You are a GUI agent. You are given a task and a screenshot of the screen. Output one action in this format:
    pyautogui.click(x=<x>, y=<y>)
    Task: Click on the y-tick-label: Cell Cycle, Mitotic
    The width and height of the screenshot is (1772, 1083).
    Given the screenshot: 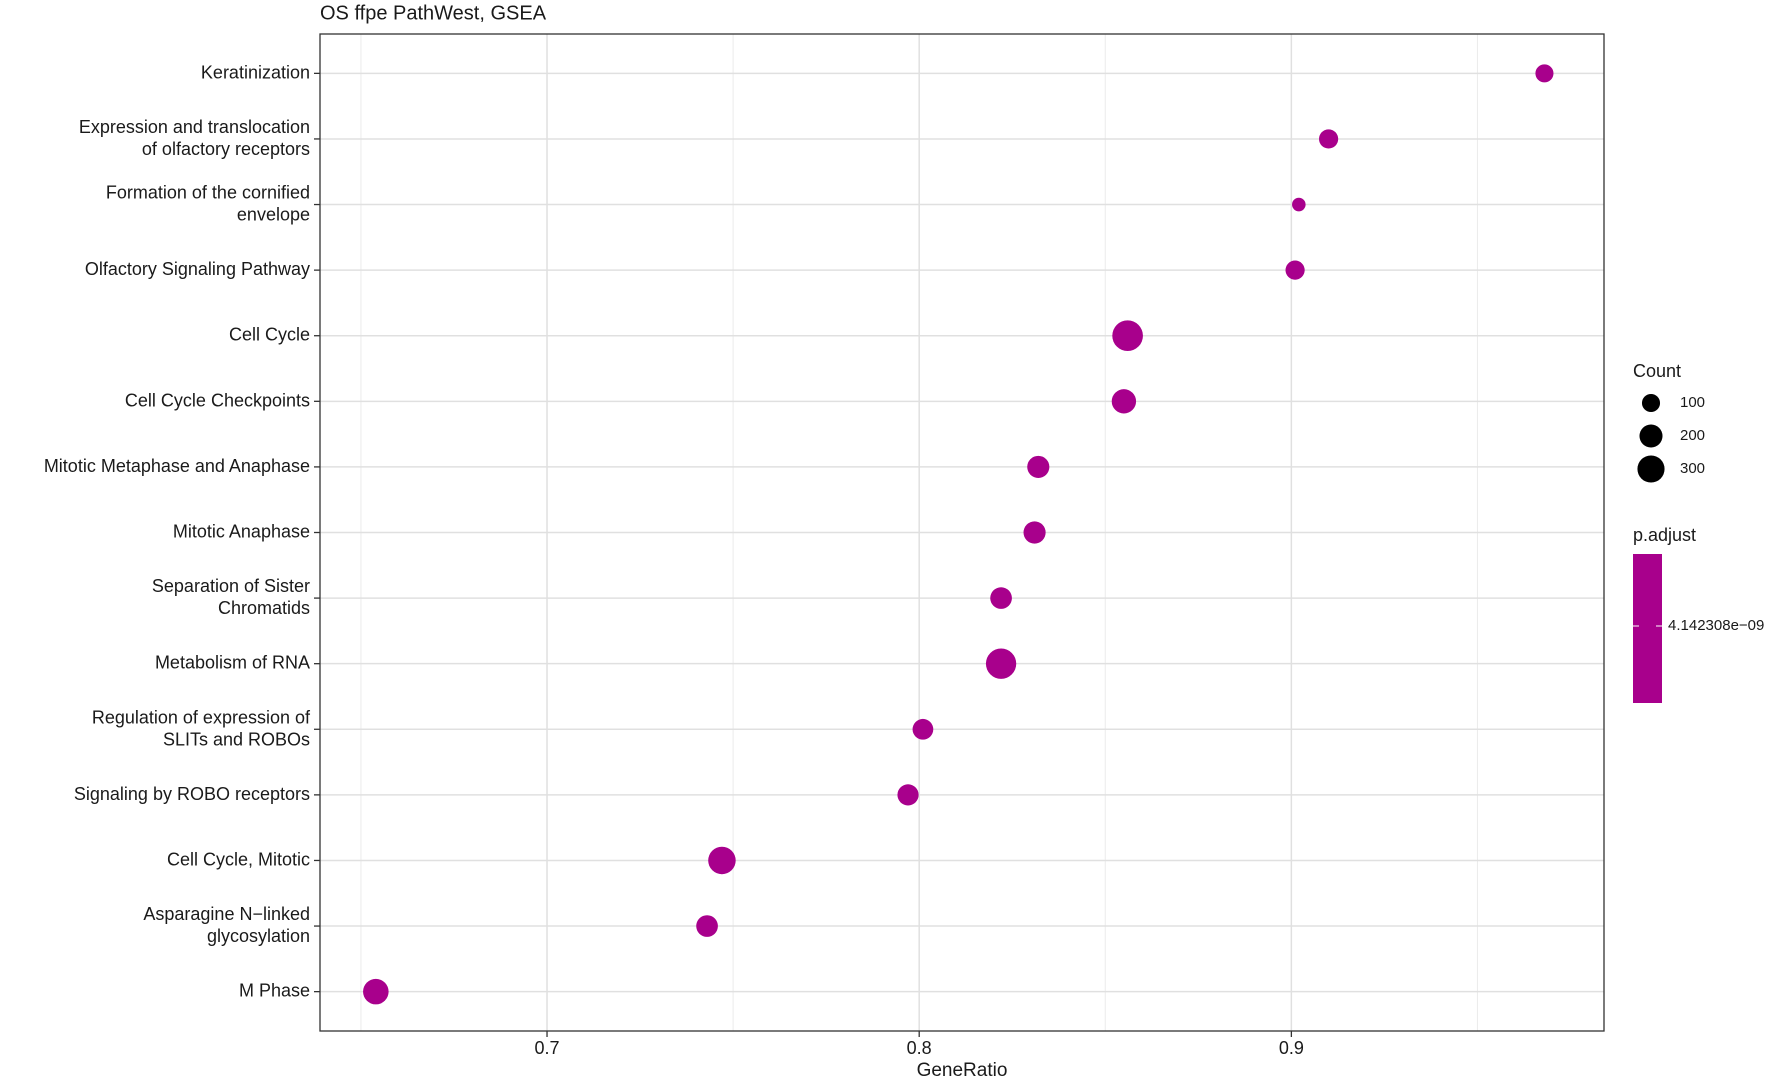 What is the action you would take?
    pyautogui.click(x=238, y=859)
    